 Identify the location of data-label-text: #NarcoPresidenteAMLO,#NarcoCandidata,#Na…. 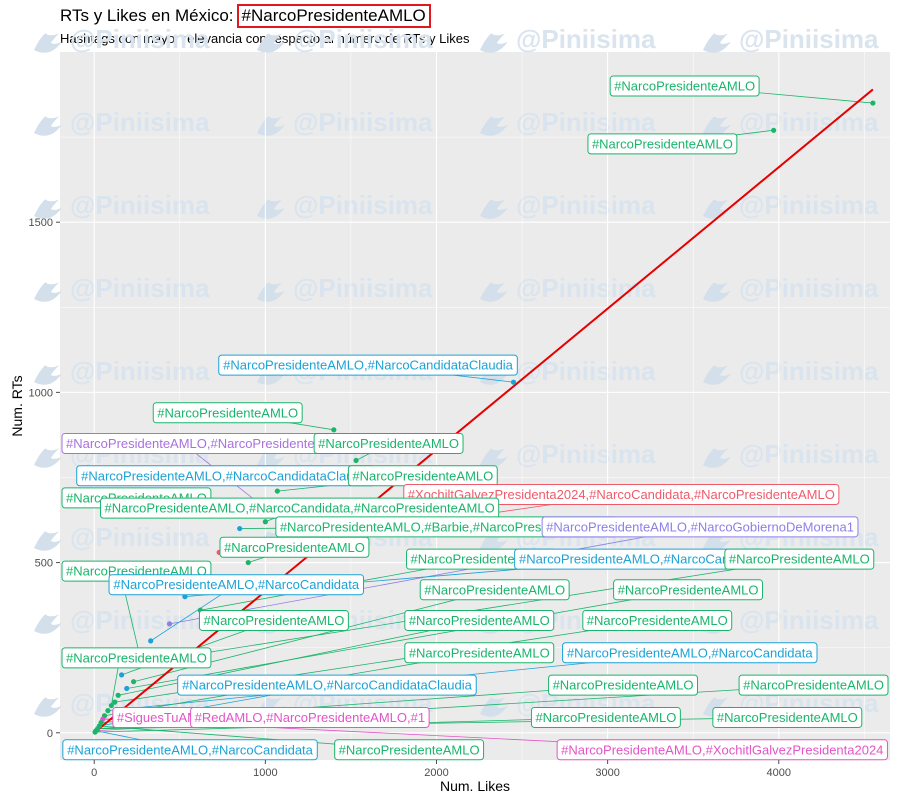
(299, 508).